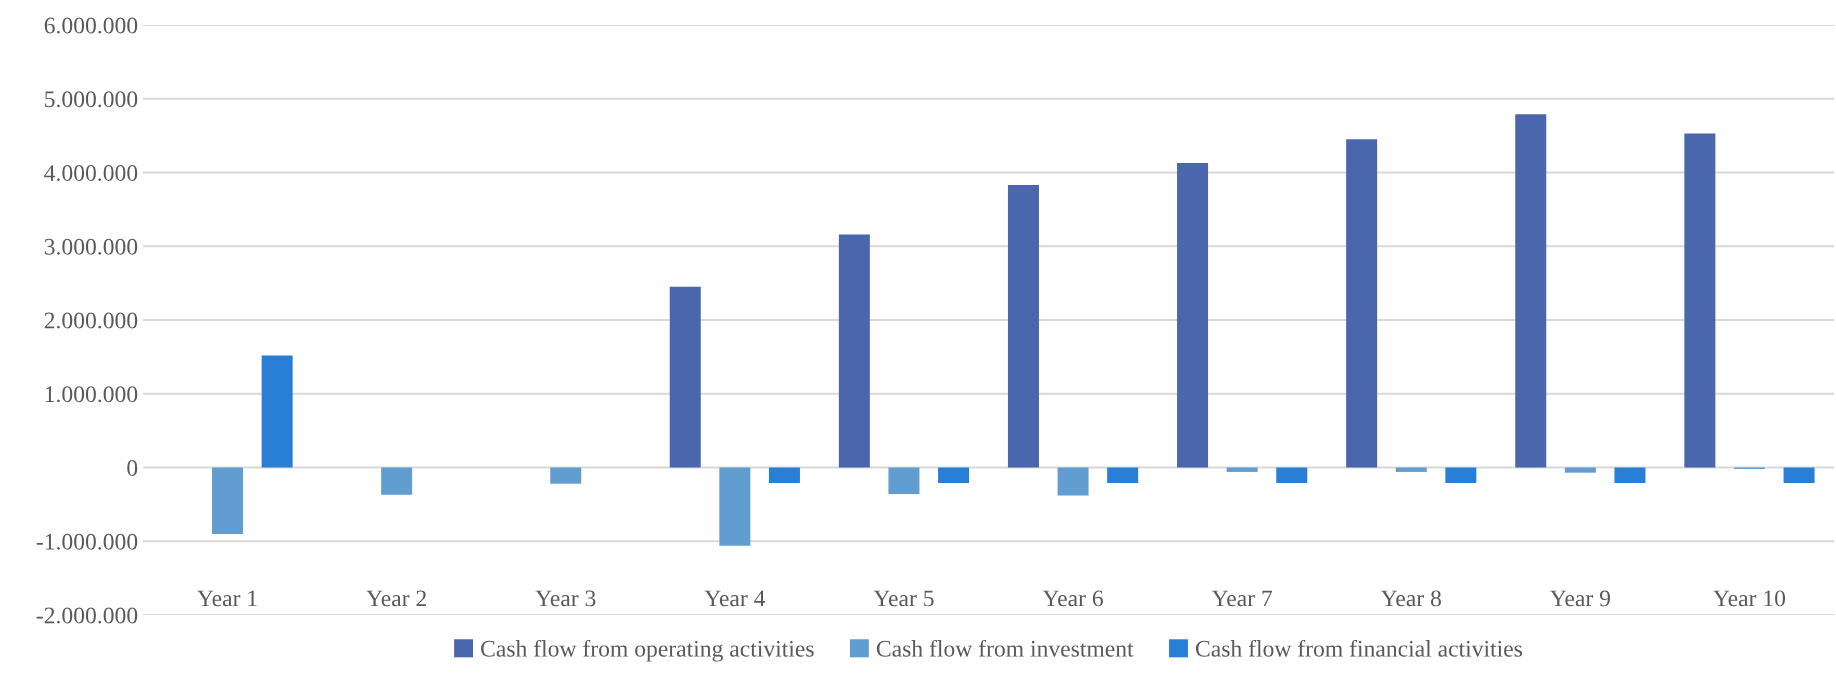 This screenshot has width=1836, height=682. Describe the element at coordinates (1072, 598) in the screenshot. I see `x-tick-label: Year 6` at that location.